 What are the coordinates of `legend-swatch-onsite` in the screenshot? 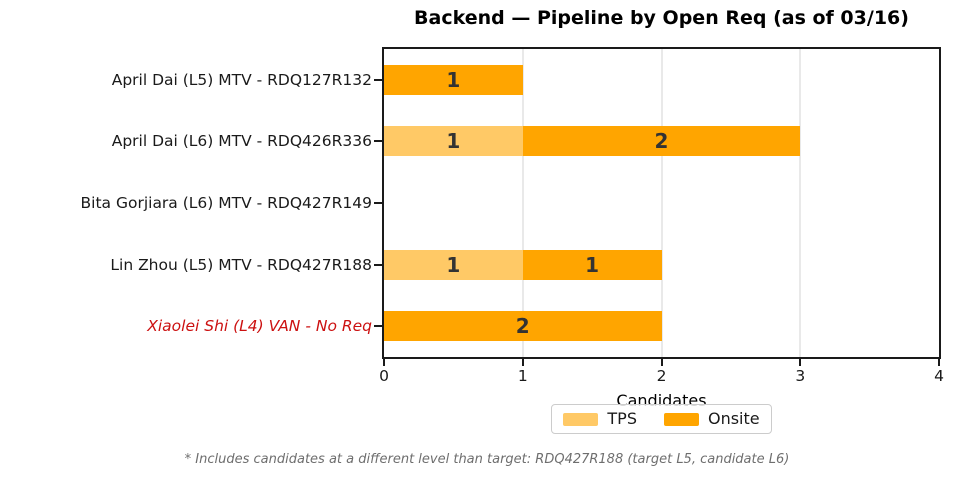 It's located at (681, 419).